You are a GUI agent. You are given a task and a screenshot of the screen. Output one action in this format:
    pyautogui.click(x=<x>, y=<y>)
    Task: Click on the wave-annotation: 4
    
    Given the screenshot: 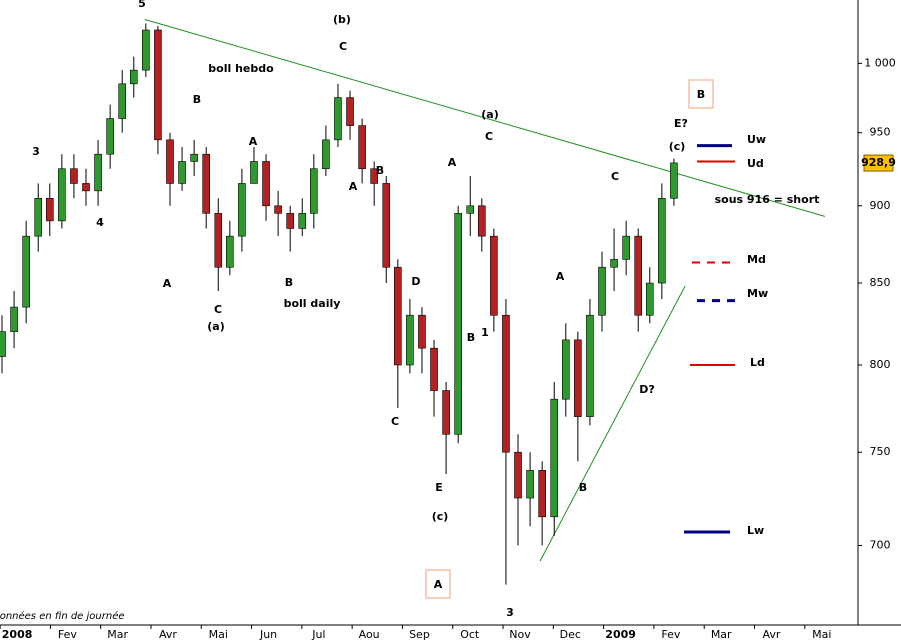 What is the action you would take?
    pyautogui.click(x=100, y=222)
    